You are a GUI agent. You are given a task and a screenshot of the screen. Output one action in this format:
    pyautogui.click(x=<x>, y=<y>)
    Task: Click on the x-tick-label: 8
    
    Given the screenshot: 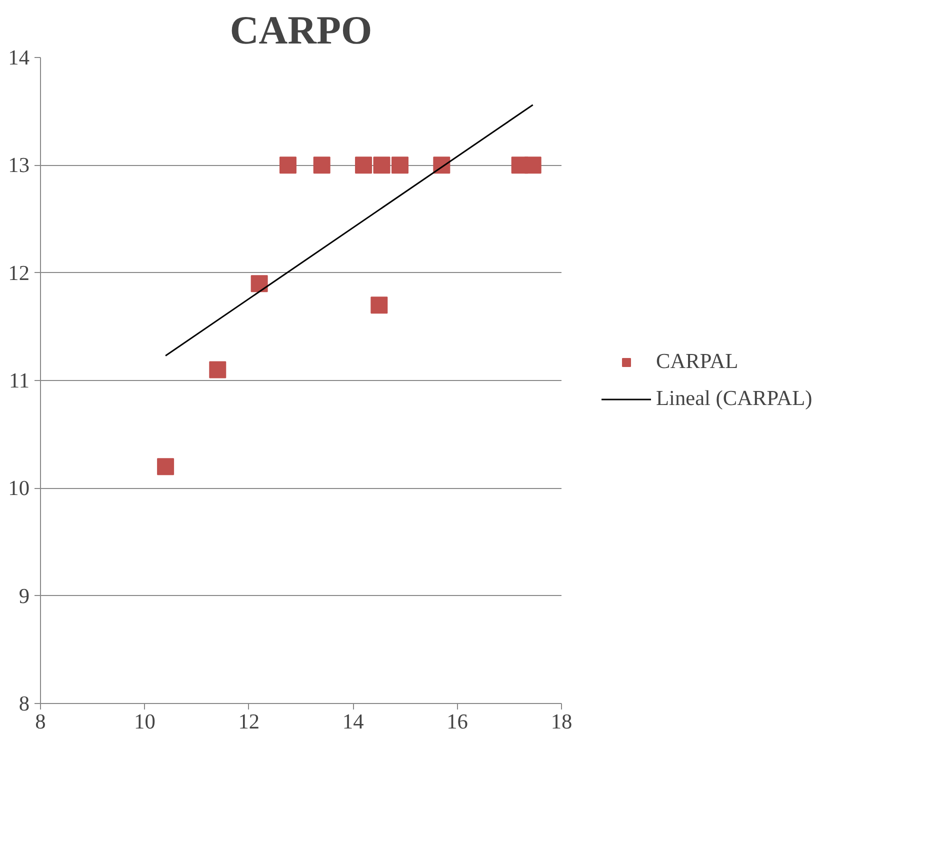 What is the action you would take?
    pyautogui.click(x=40, y=722)
    